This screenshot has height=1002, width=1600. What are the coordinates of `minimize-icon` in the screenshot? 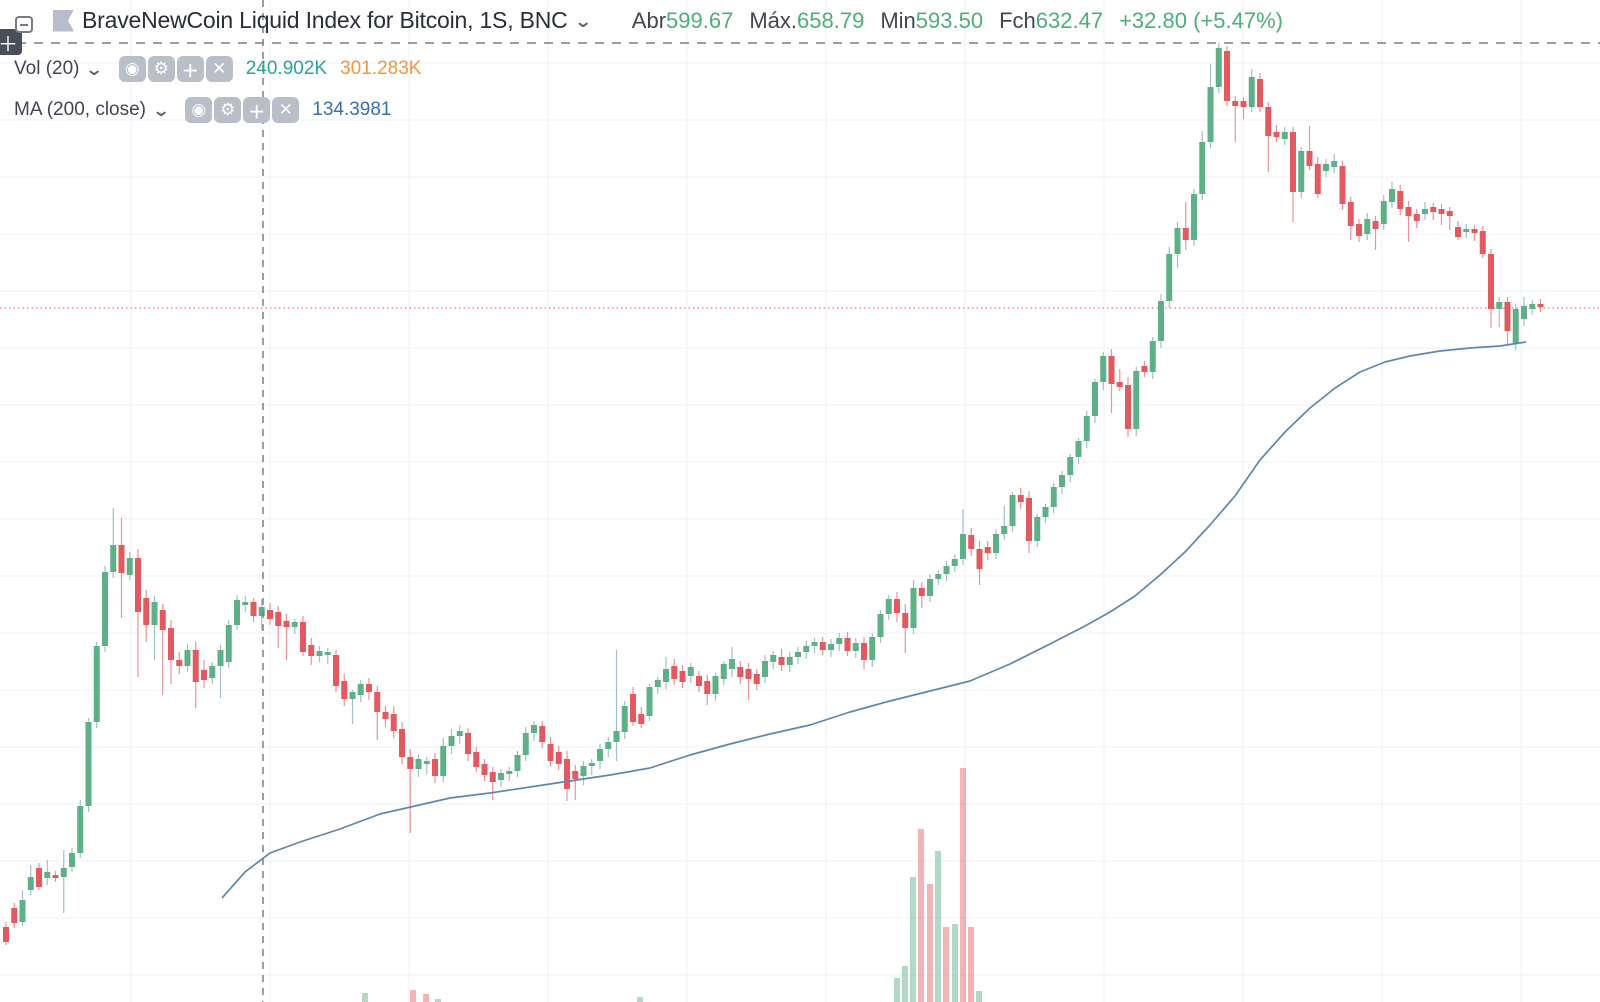 It's located at (24, 24).